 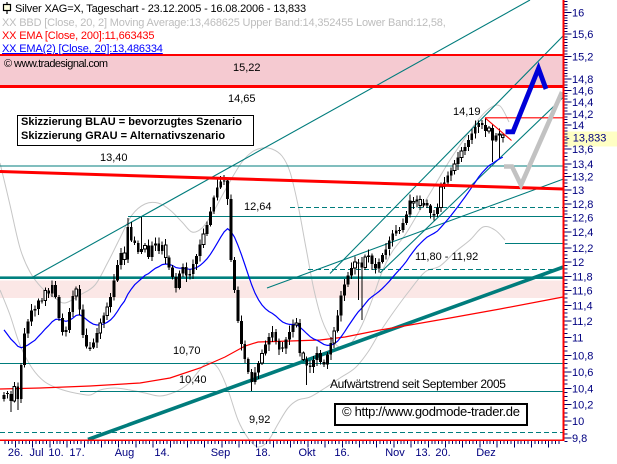 I want to click on svg-text: 16, so click(x=578, y=14).